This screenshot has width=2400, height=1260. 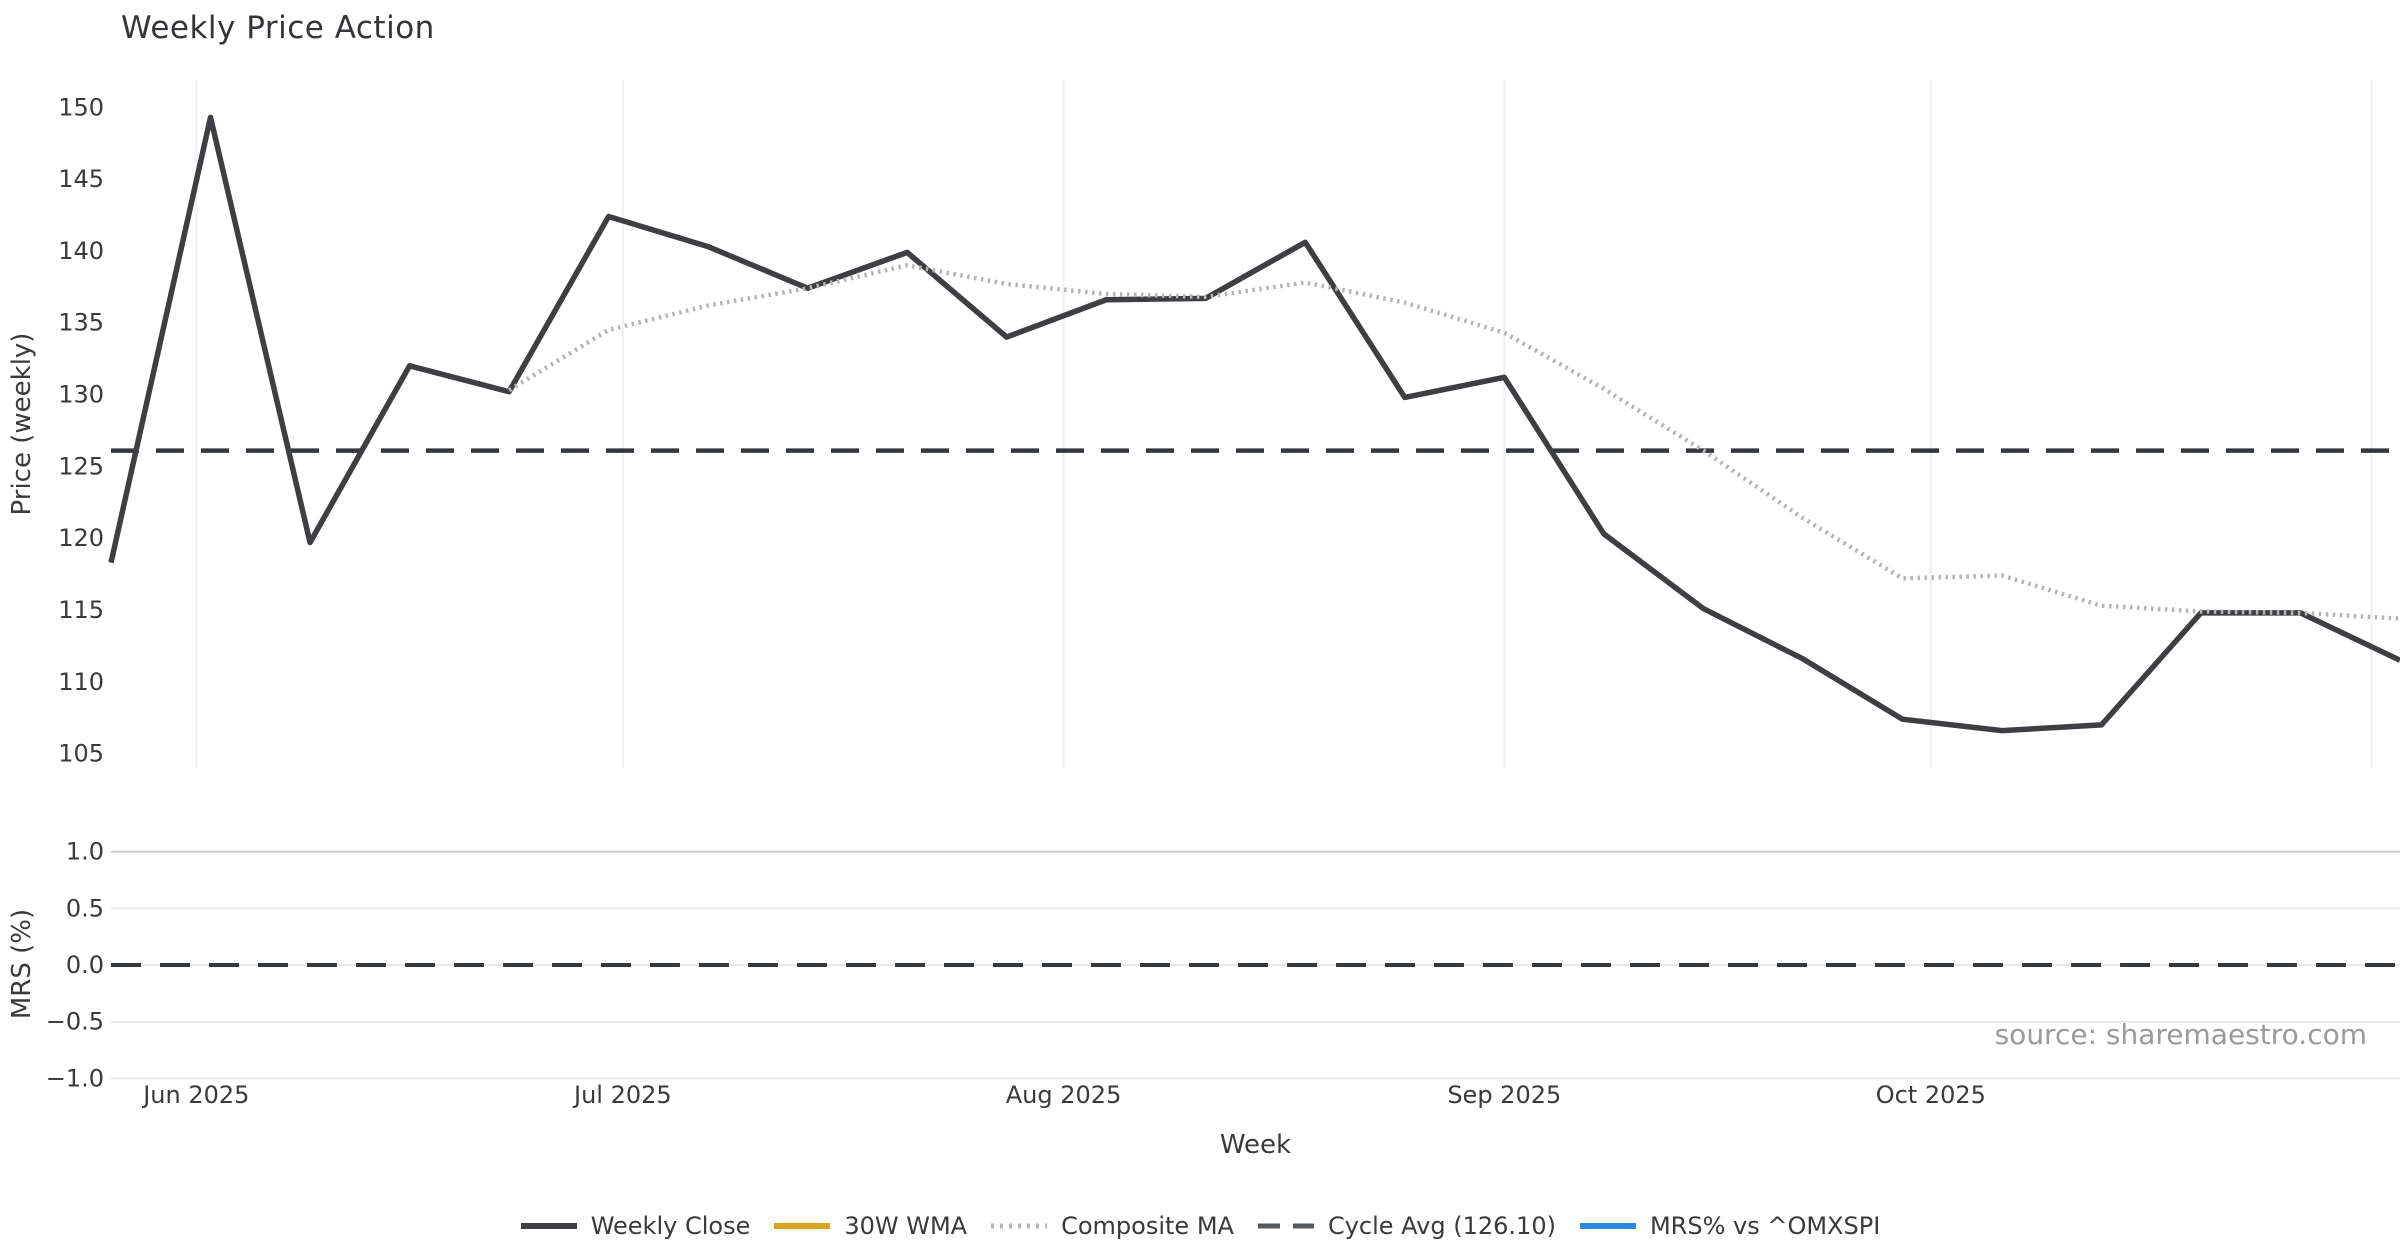 I want to click on price-tick-label: 120, so click(x=81, y=538).